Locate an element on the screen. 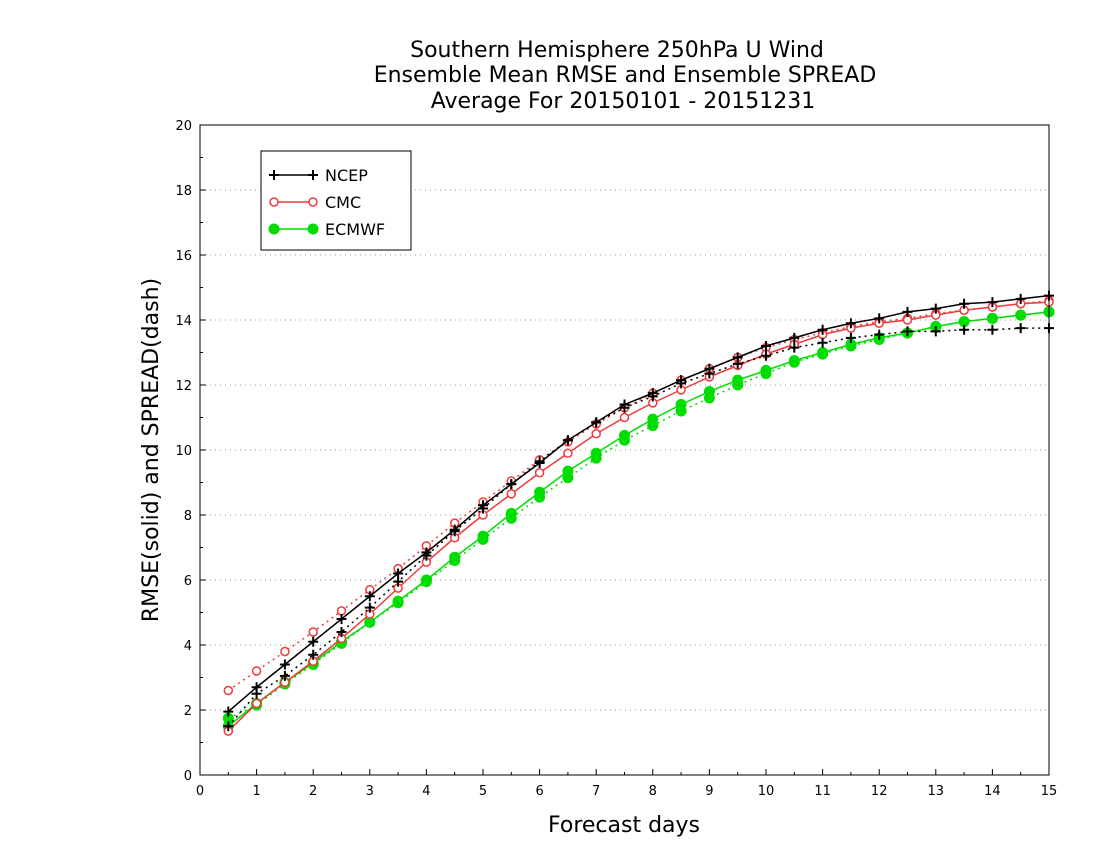 The width and height of the screenshot is (1100, 850). x-tick-label-15: 15 is located at coordinates (1049, 791).